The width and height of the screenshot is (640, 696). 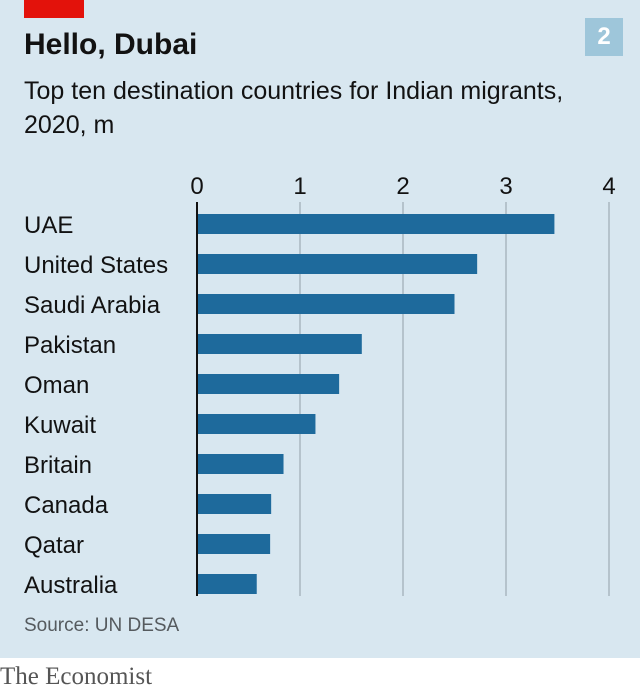 What do you see at coordinates (92, 305) in the screenshot?
I see `category-label: Saudi Arabia` at bounding box center [92, 305].